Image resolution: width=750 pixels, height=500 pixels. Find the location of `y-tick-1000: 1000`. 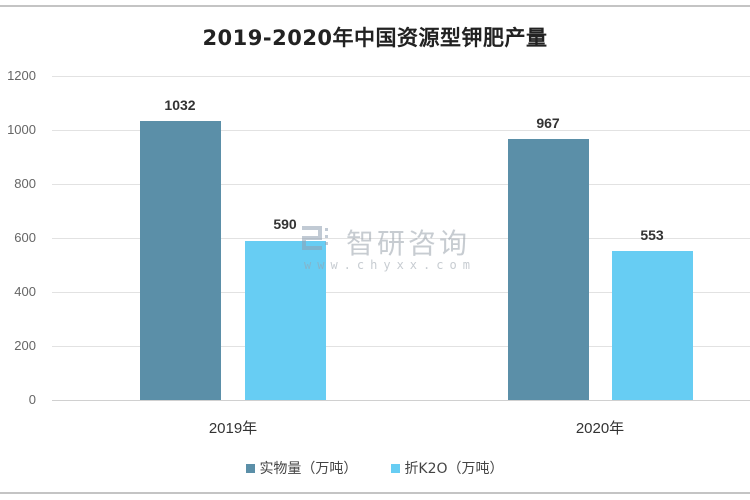

y-tick-1000: 1000 is located at coordinates (21, 129).